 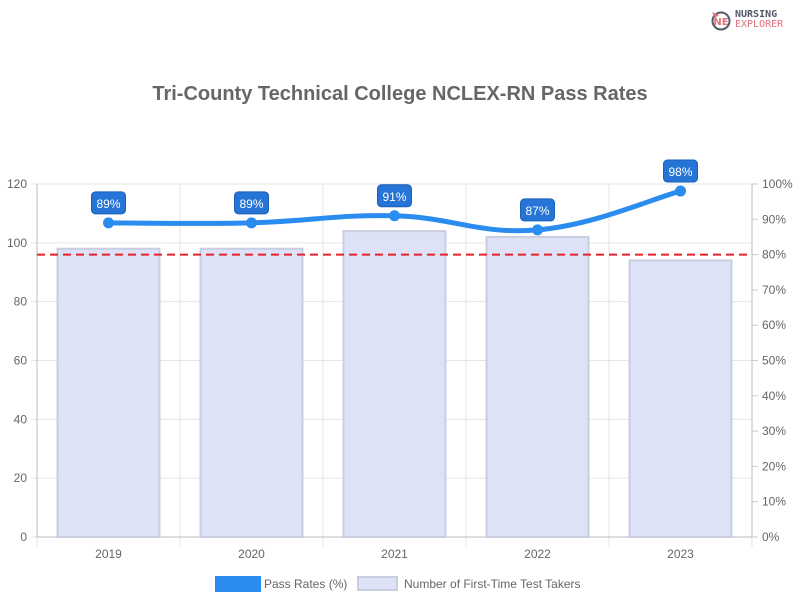 What do you see at coordinates (377, 583) in the screenshot?
I see `legend-swatch-test-takers` at bounding box center [377, 583].